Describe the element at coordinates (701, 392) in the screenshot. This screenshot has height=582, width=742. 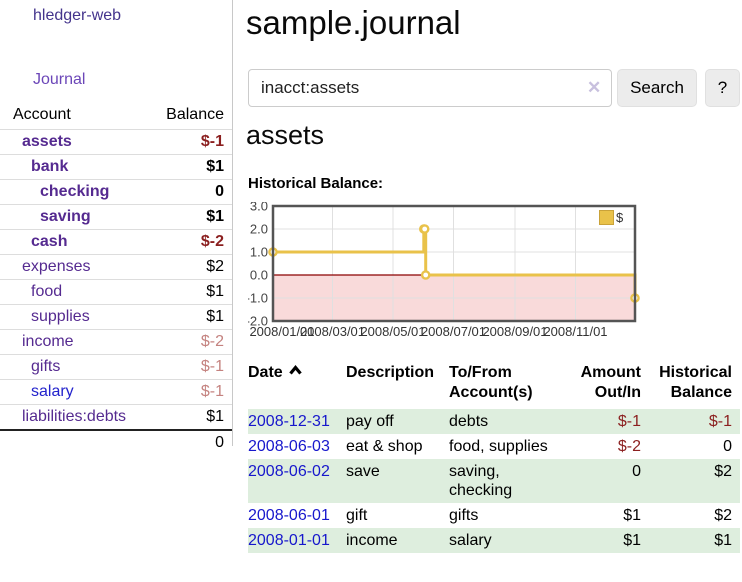
I see `header-line2: Balance` at that location.